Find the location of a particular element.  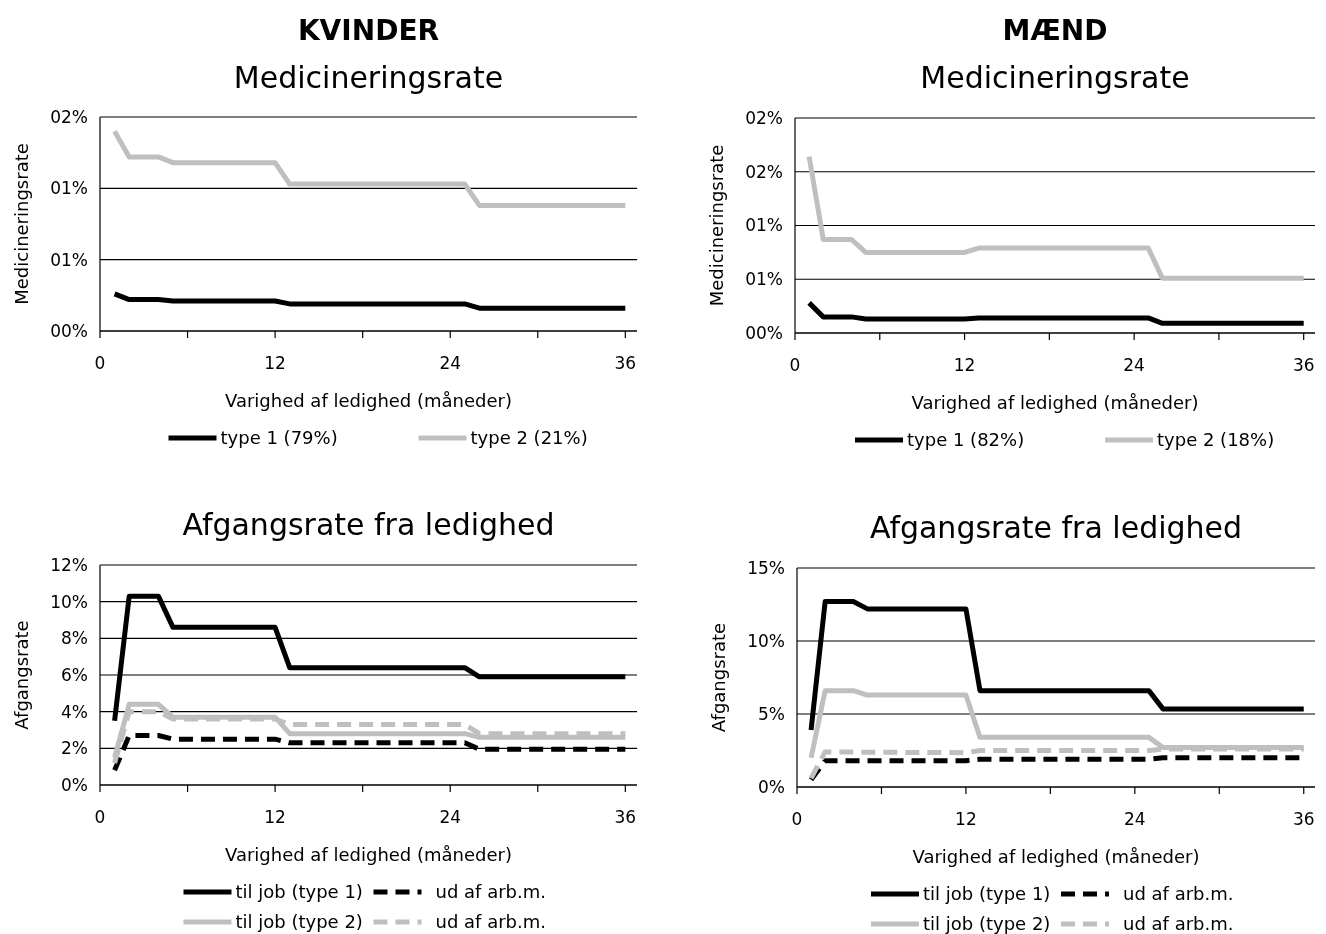

legend-label: type 2 (21%) is located at coordinates (529, 438).